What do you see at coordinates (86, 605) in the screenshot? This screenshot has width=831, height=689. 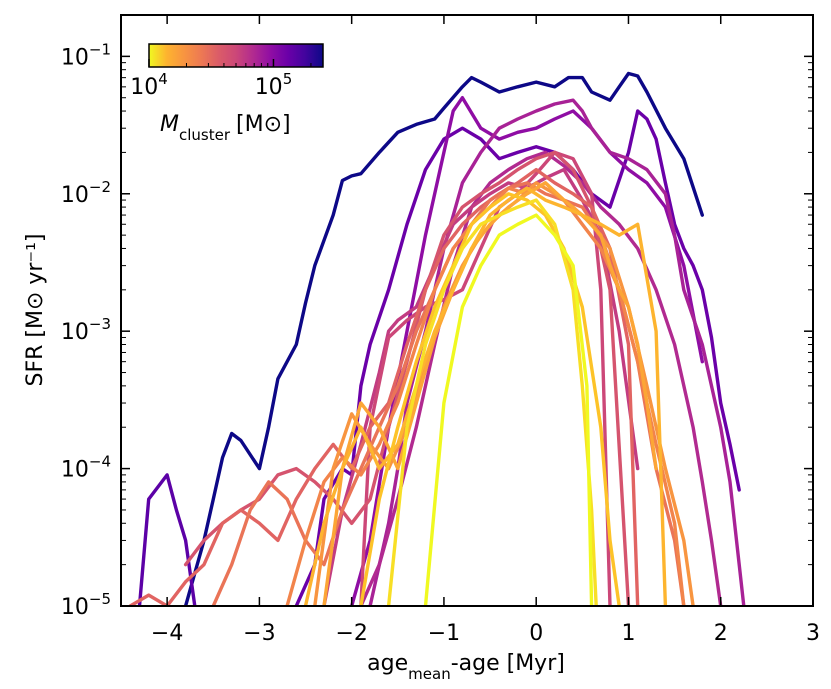 I see `y-tick-label: 10⁻⁵` at bounding box center [86, 605].